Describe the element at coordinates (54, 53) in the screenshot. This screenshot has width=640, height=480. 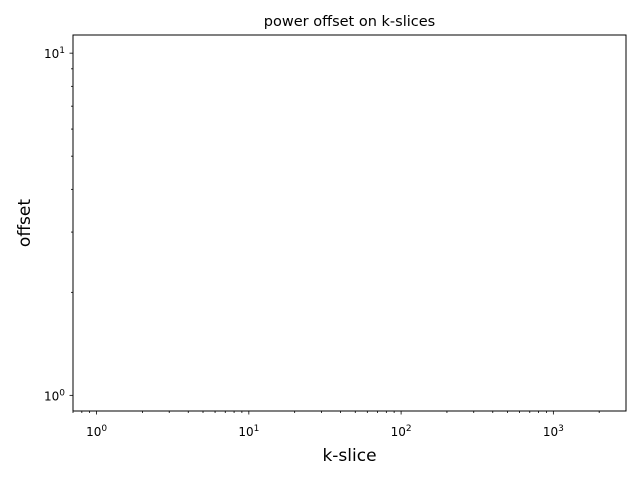
I see `y-tick-label: 101` at that location.